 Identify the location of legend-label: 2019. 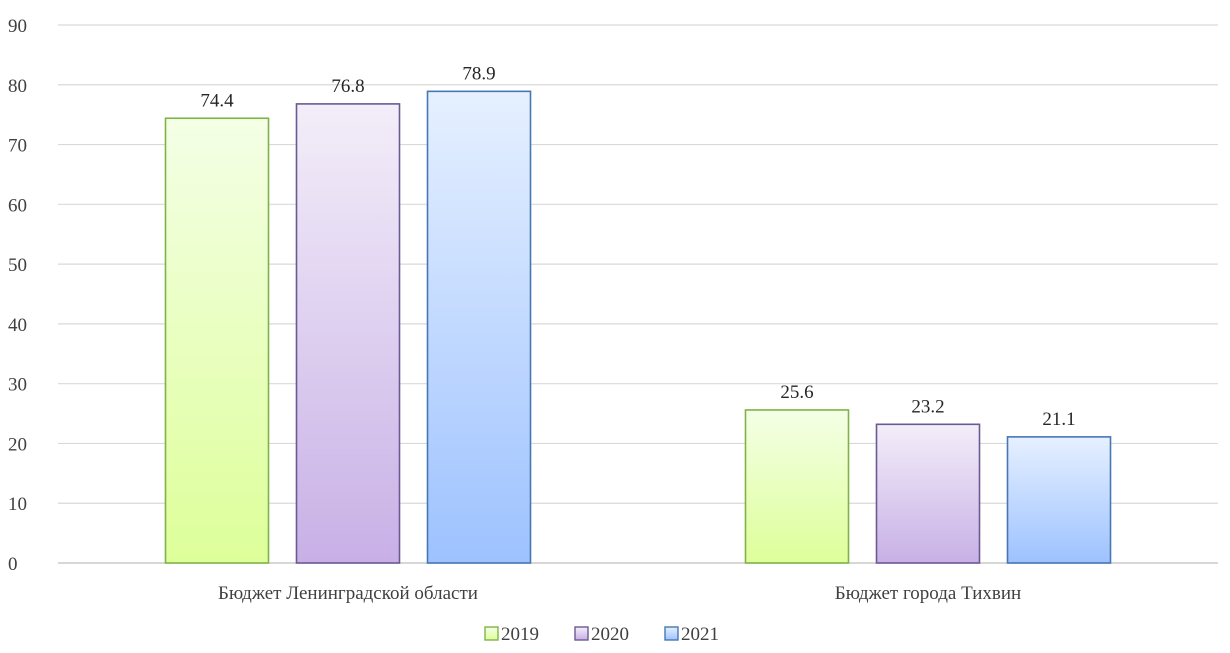
(520, 634).